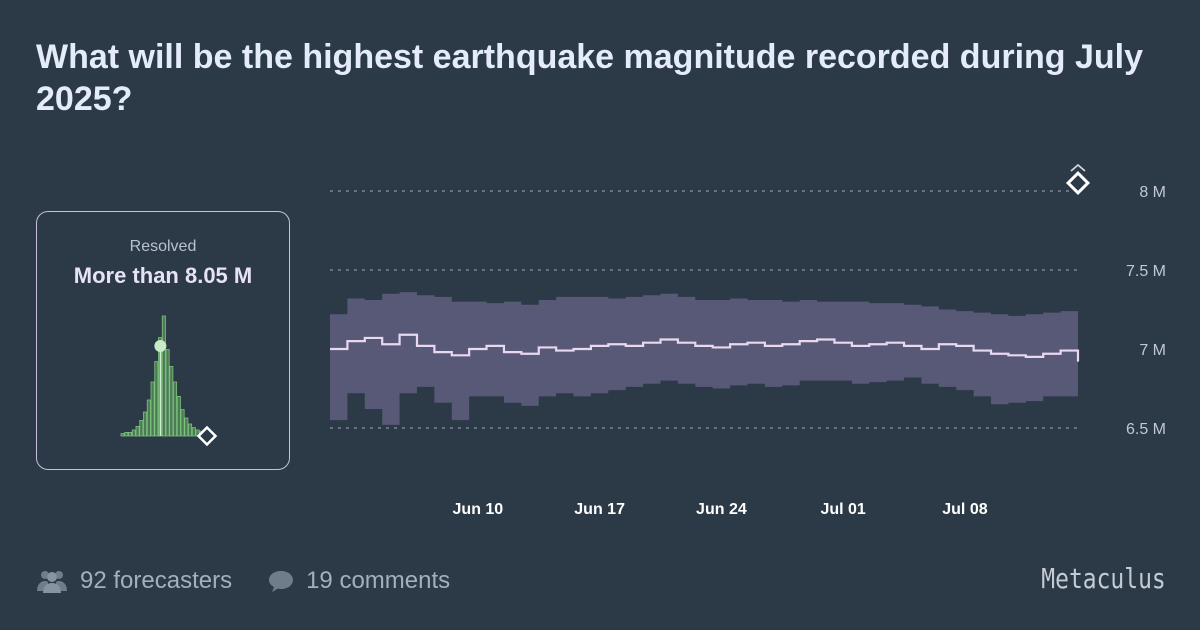  Describe the element at coordinates (1103, 578) in the screenshot. I see `brand-logo: Metaculus` at that location.